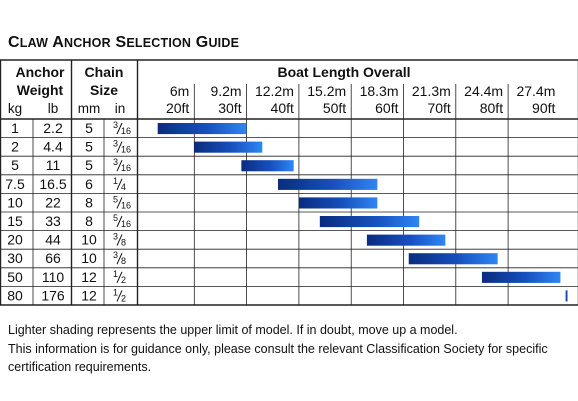 This screenshot has height=401, width=578. What do you see at coordinates (15, 202) in the screenshot?
I see `weight-kg: 10` at bounding box center [15, 202].